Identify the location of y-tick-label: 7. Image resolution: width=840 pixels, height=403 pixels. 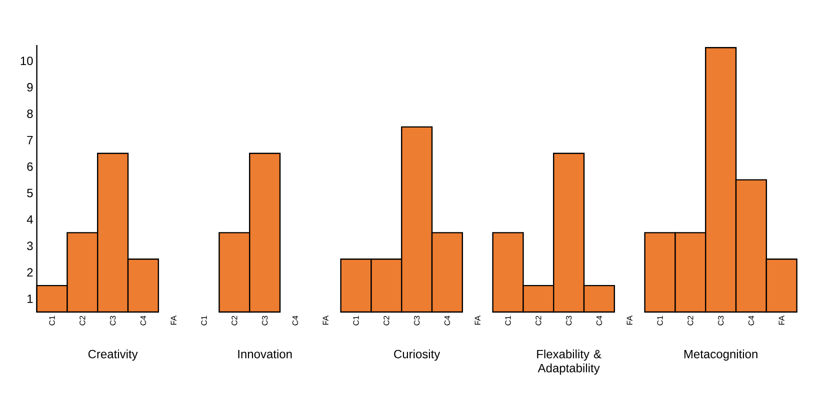
(30, 140).